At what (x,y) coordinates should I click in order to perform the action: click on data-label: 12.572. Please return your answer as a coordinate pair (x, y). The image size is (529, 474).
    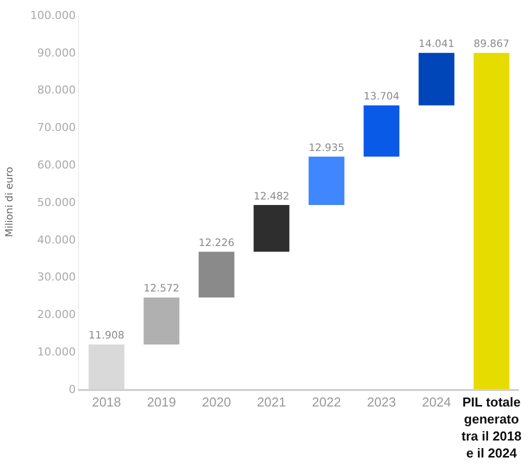
    Looking at the image, I should click on (162, 289).